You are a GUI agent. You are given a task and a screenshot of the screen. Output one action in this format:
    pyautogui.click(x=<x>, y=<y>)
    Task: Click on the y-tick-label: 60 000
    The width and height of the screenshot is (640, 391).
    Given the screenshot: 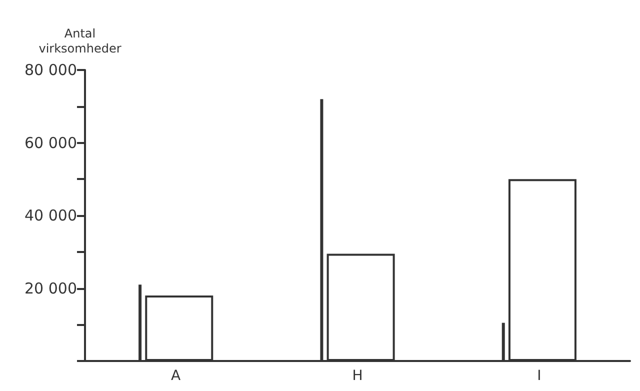 What is the action you would take?
    pyautogui.click(x=50, y=143)
    